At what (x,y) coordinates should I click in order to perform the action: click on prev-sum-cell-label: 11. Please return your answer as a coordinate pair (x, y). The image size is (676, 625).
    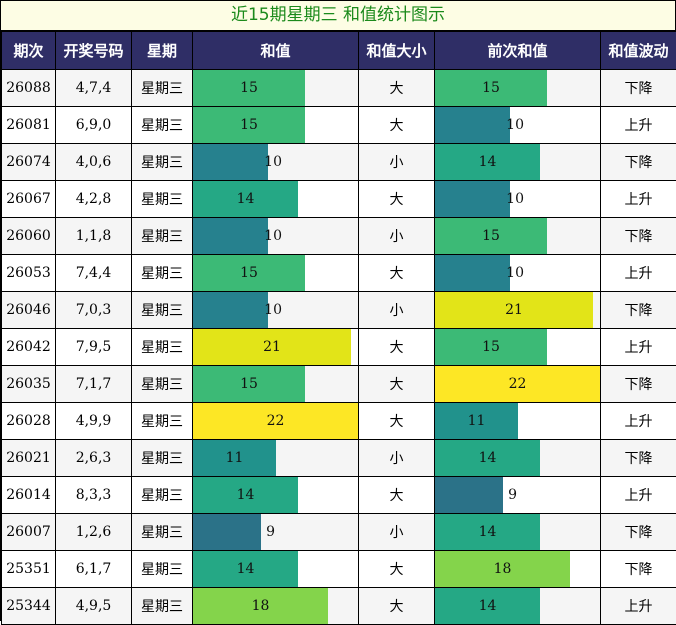
    Looking at the image, I should click on (476, 421).